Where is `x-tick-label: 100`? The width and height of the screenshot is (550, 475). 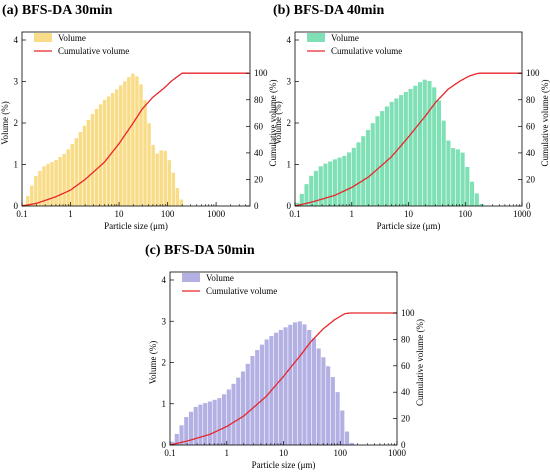 x-tick-label: 100 is located at coordinates (341, 453).